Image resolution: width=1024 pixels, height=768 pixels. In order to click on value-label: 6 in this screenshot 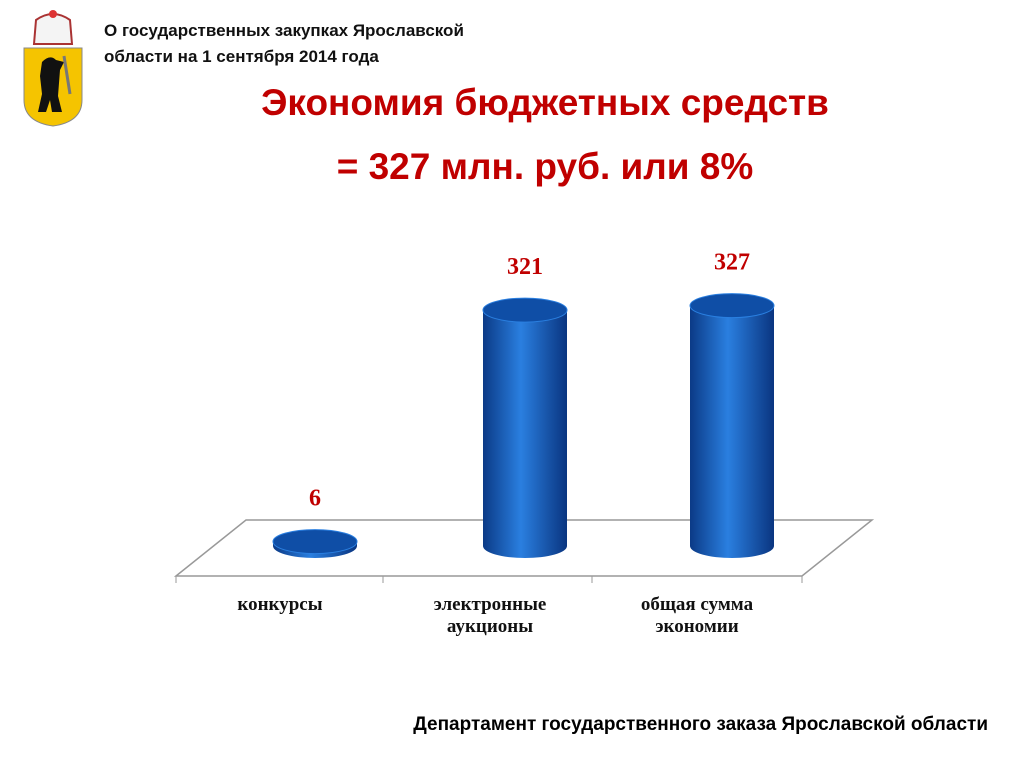, I will do `click(315, 499)`.